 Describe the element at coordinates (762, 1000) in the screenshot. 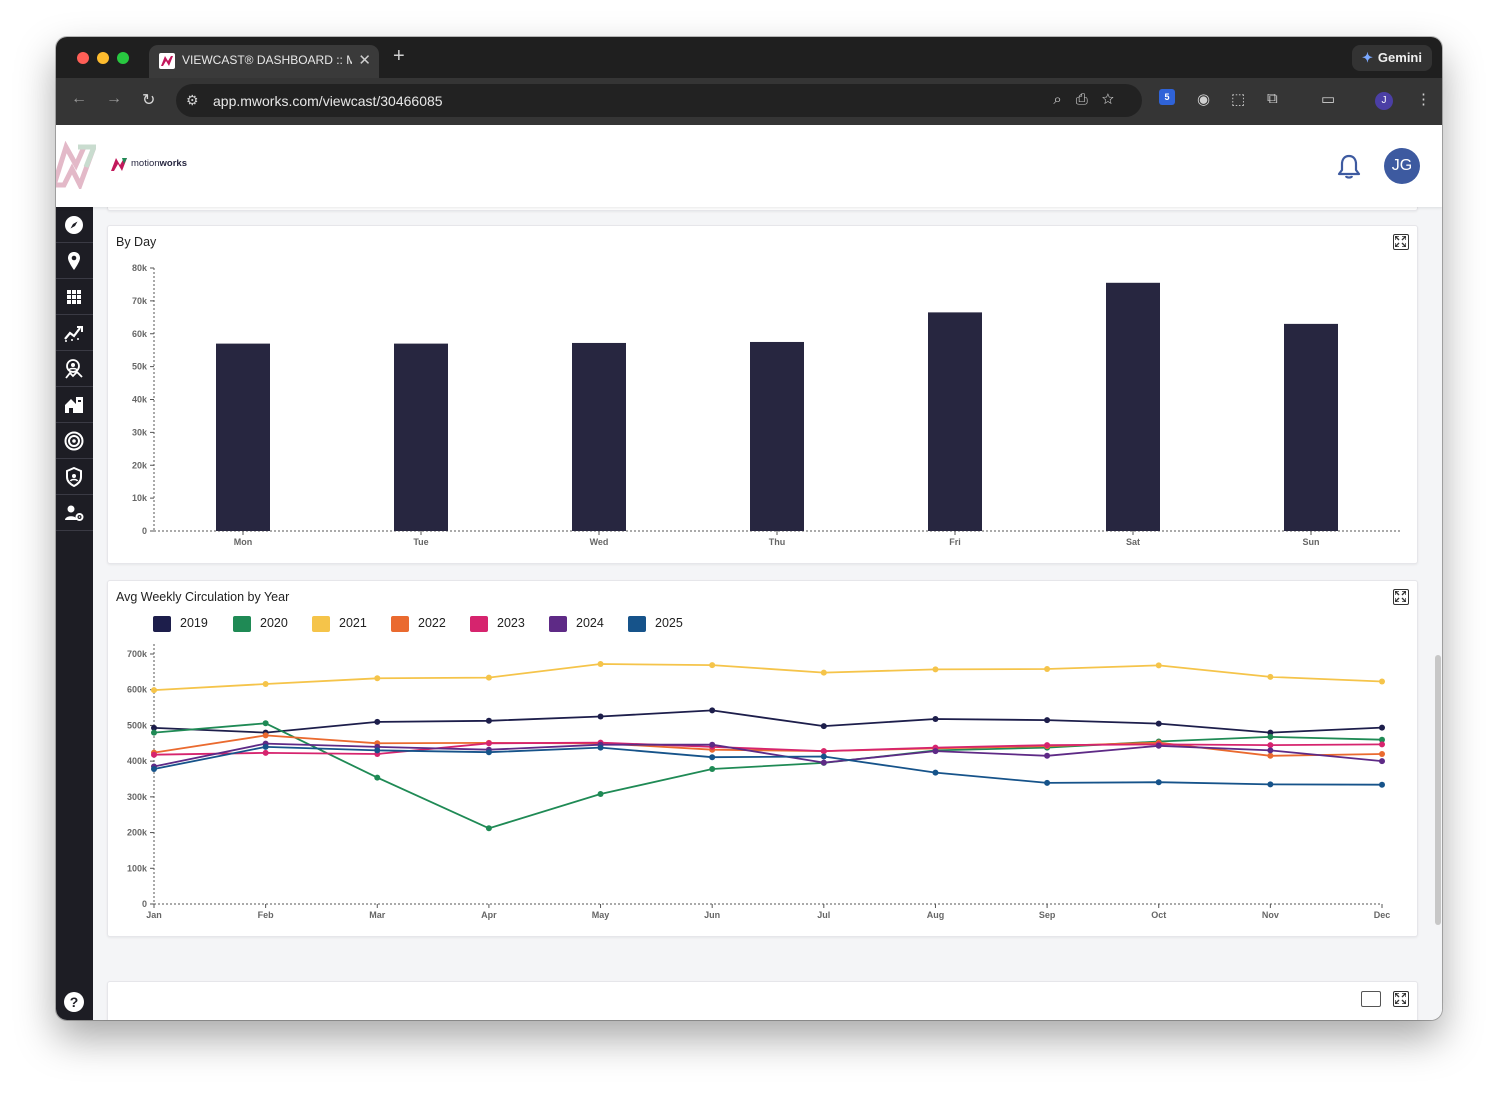

I see `data-table-card` at that location.